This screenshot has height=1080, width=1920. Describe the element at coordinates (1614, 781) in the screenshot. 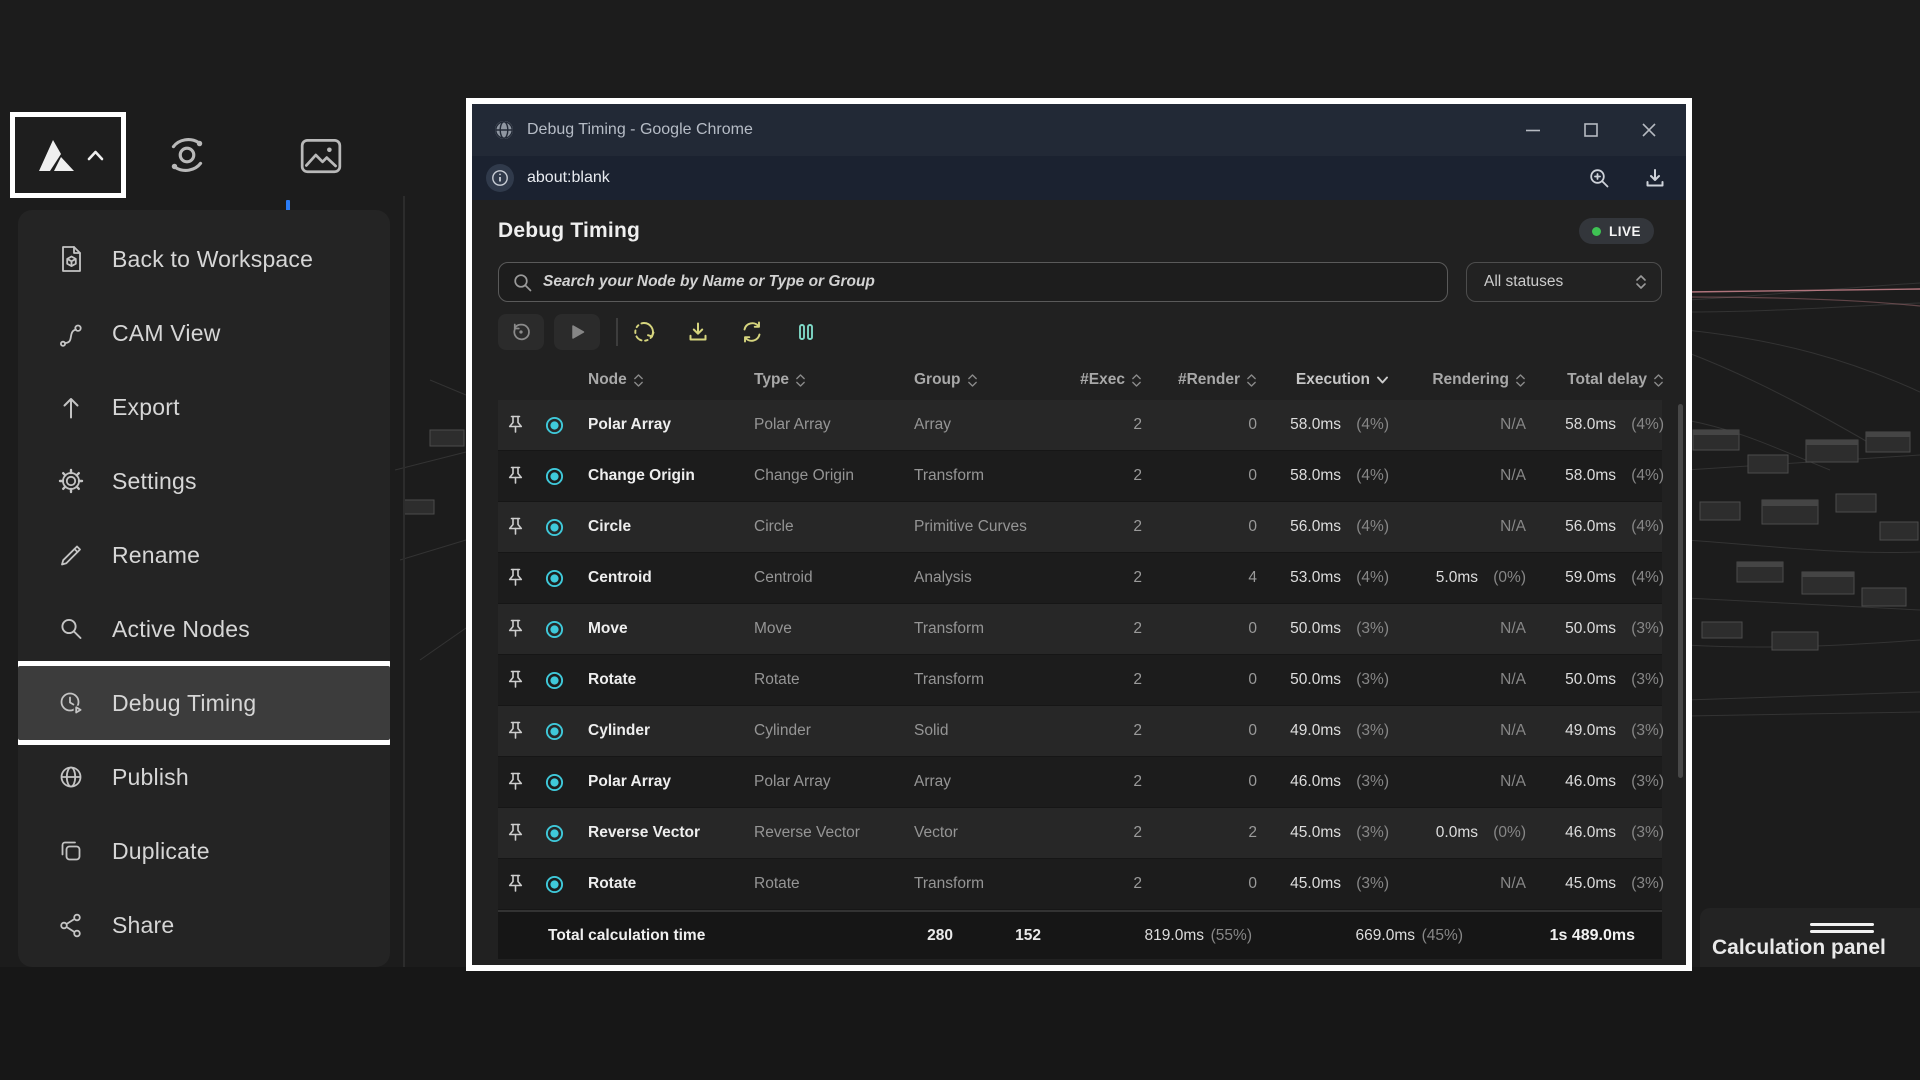

I see `cell-total-delay: 46.0ms (3%)` at that location.